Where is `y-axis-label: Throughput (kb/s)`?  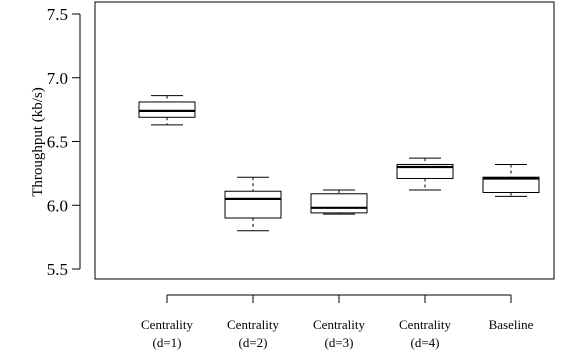 y-axis-label: Throughput (kb/s) is located at coordinates (38, 142).